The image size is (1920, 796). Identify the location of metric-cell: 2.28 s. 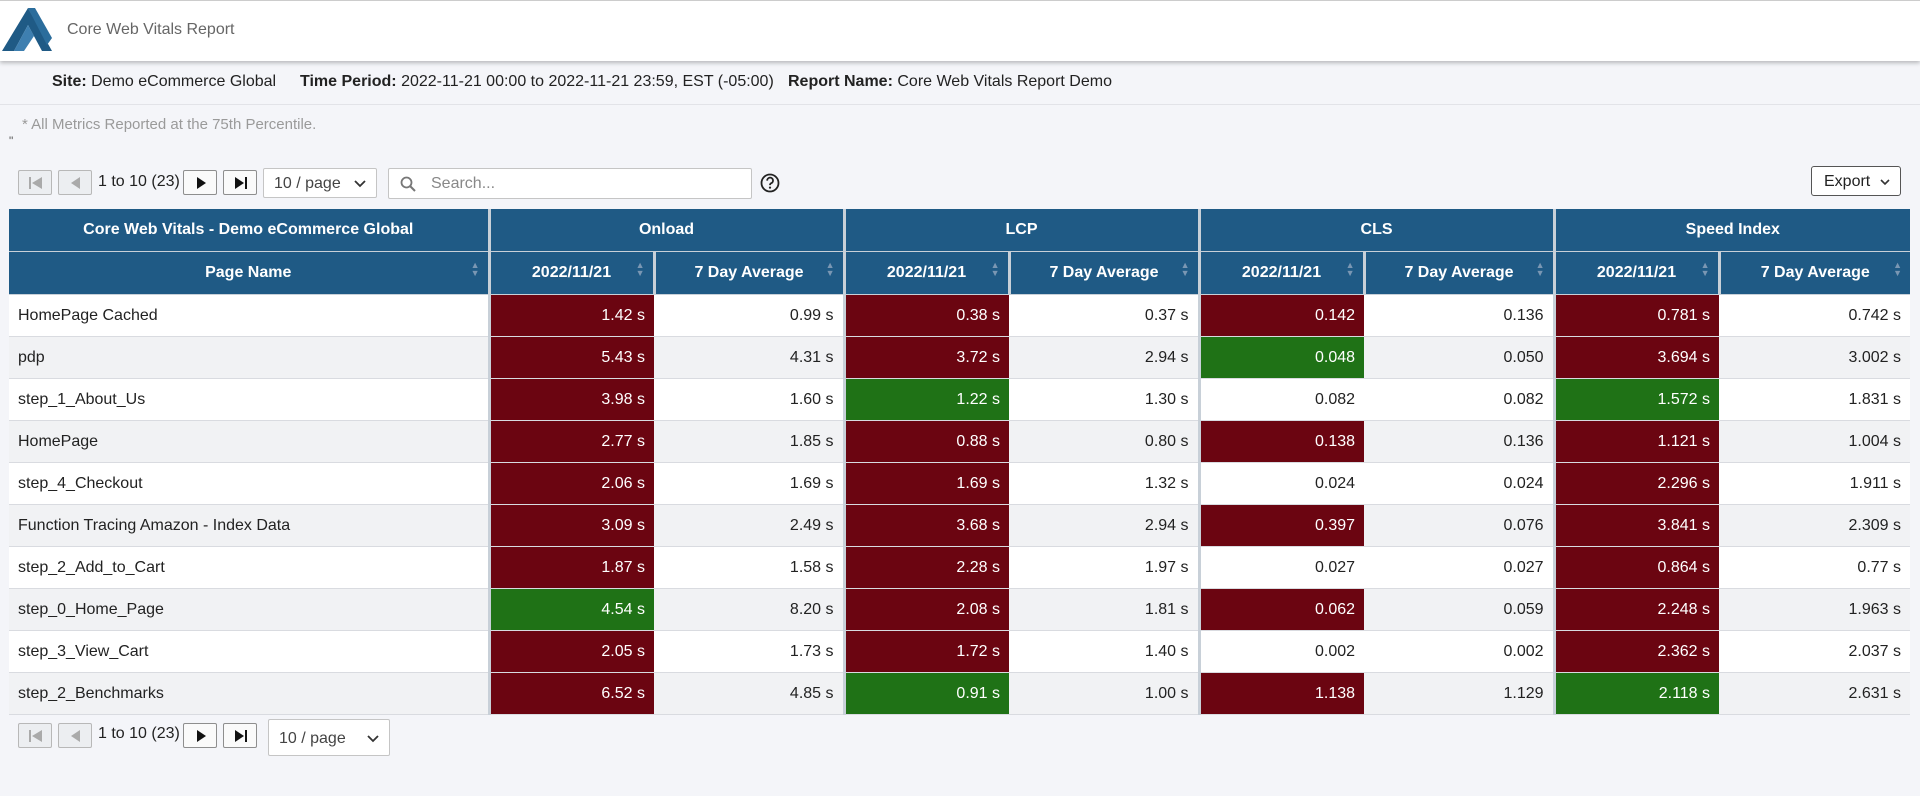
(926, 567).